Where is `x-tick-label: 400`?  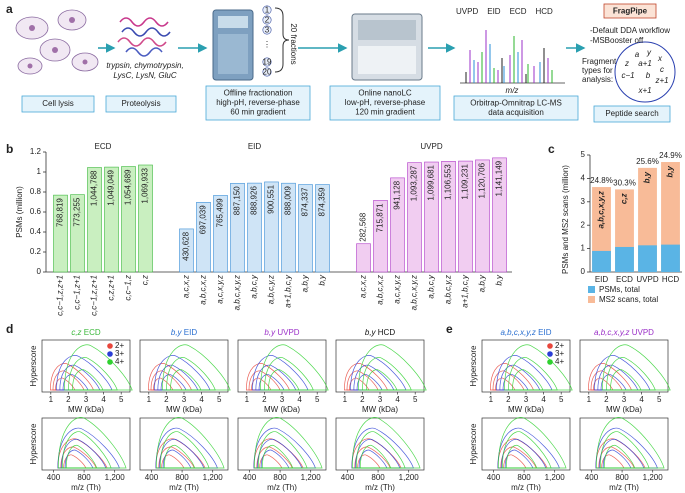 x-tick-label: 400 is located at coordinates (152, 477).